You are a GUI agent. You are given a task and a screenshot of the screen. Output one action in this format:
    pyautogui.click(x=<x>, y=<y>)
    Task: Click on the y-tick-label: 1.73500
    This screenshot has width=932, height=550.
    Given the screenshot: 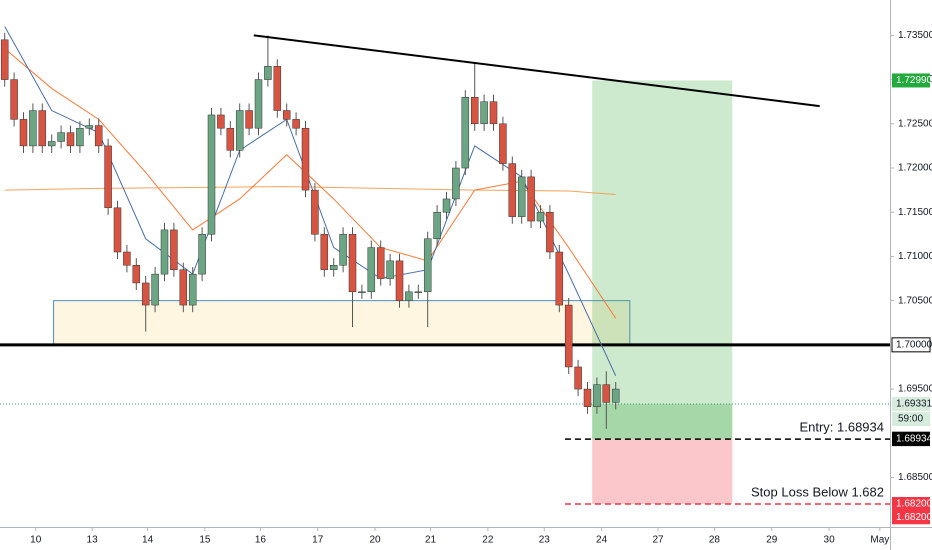 What is the action you would take?
    pyautogui.click(x=915, y=35)
    